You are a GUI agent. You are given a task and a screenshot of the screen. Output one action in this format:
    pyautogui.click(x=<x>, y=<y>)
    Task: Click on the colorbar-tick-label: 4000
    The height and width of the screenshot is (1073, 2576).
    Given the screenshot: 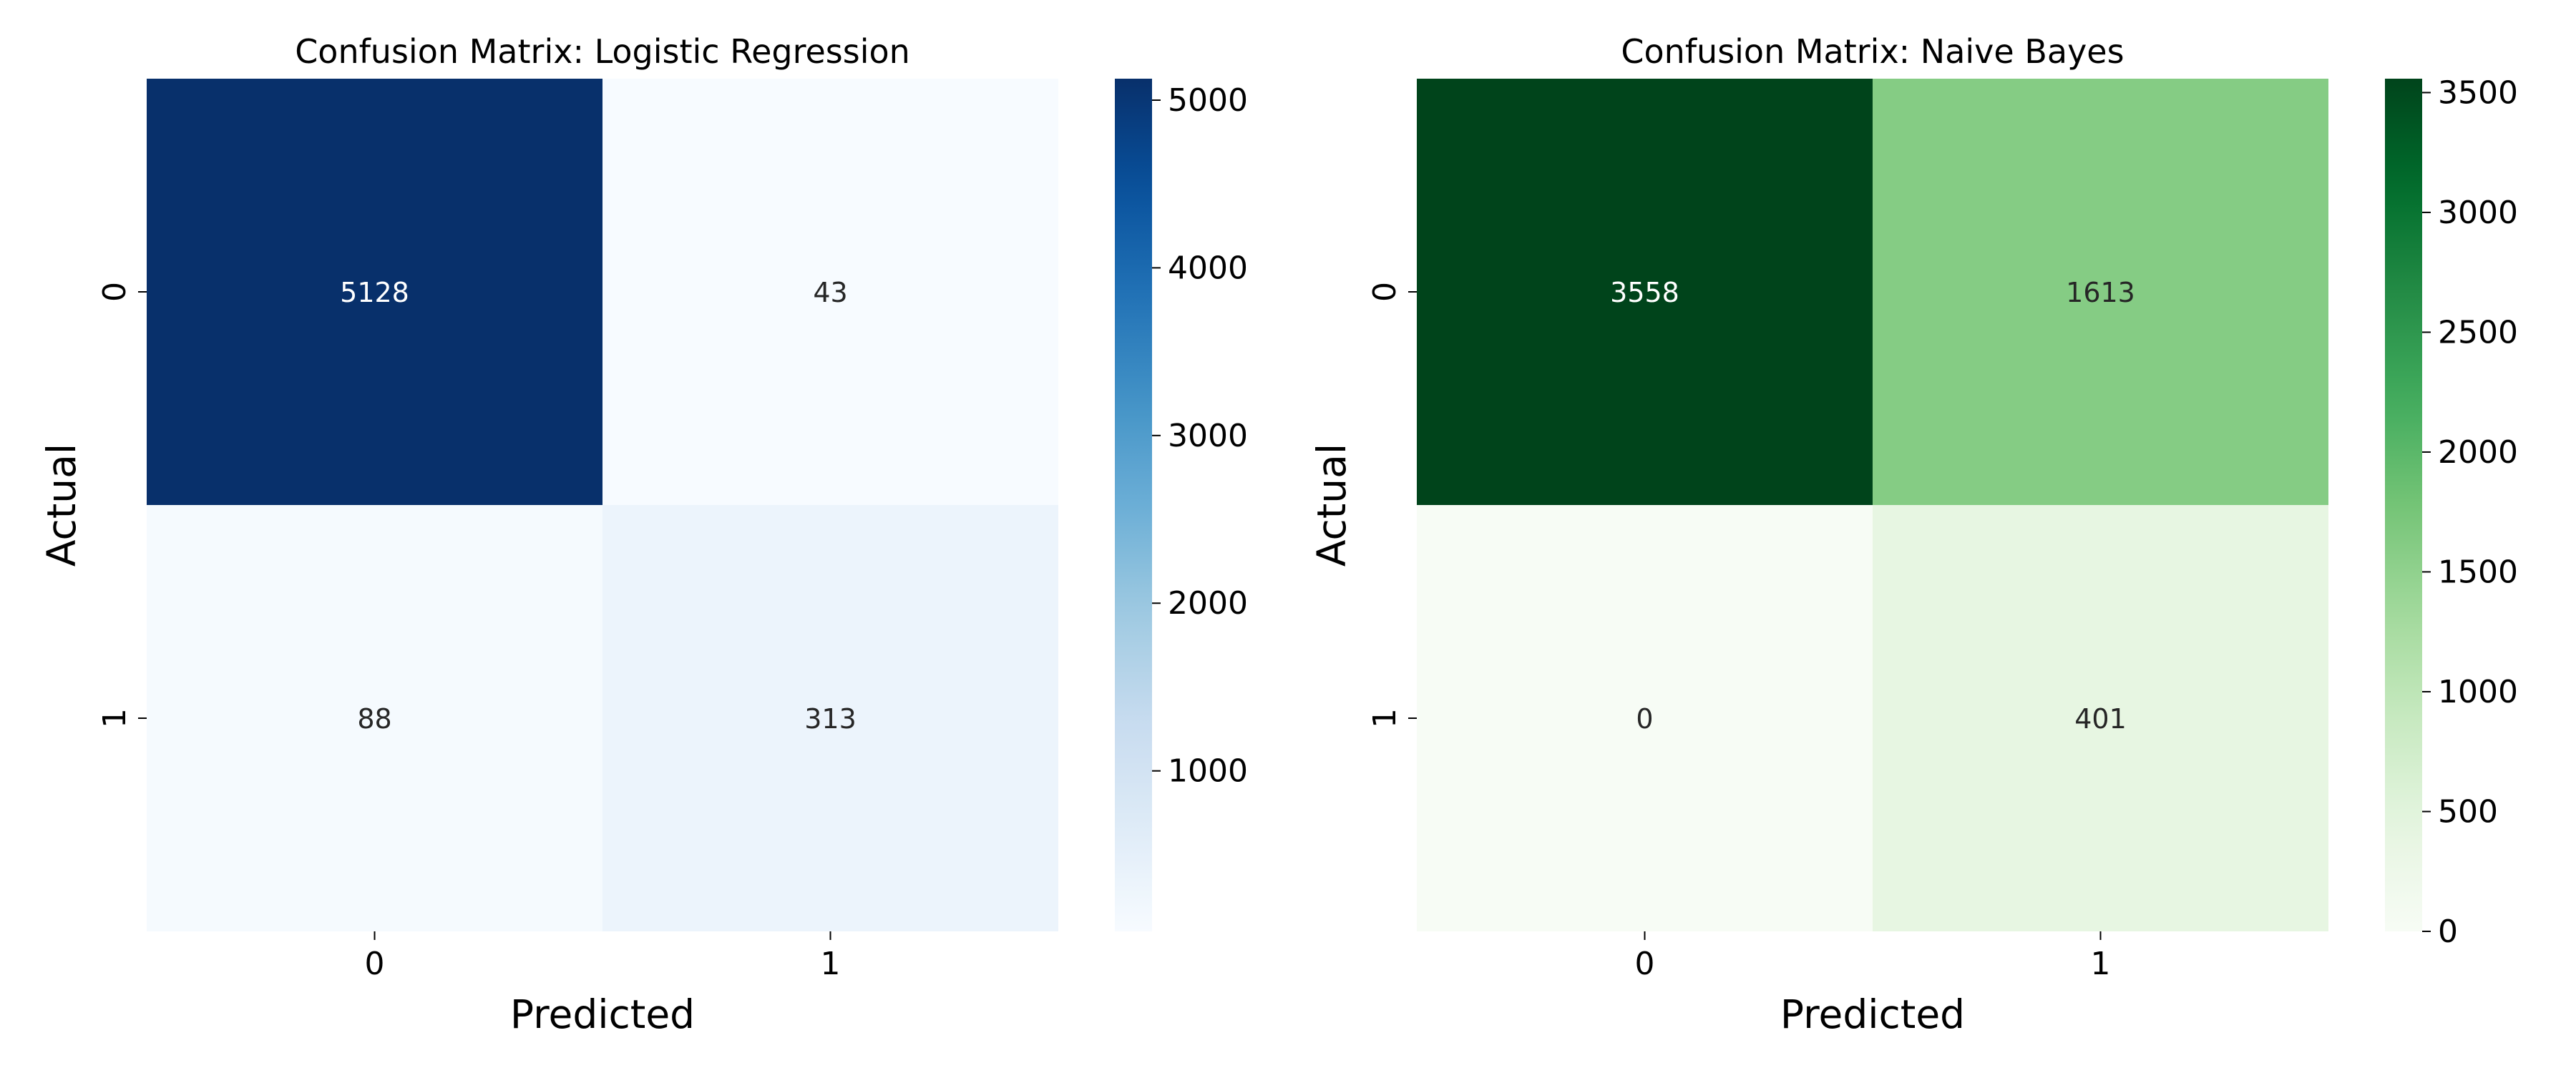 What is the action you would take?
    pyautogui.click(x=1208, y=268)
    